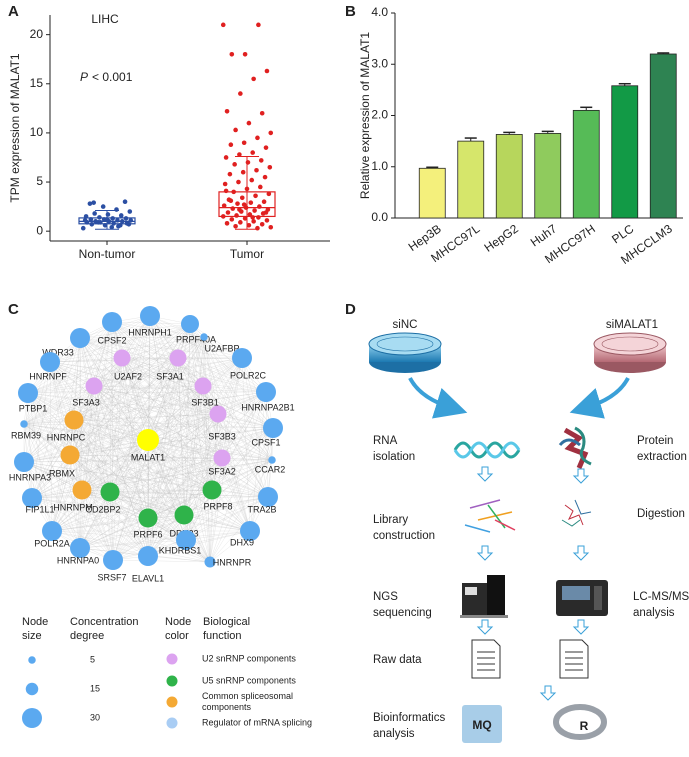  What do you see at coordinates (482, 724) in the screenshot?
I see `maxquant-logo` at bounding box center [482, 724].